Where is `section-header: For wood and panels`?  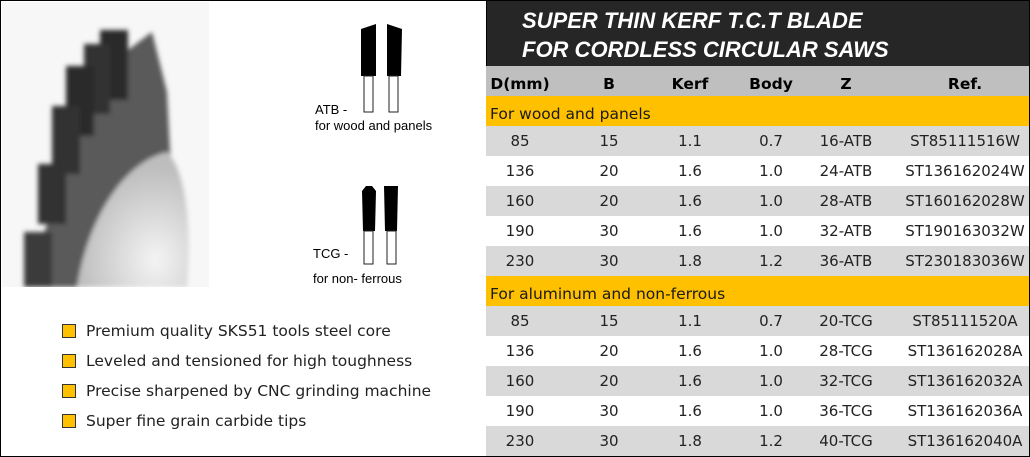
section-header: For wood and panels is located at coordinates (758, 111).